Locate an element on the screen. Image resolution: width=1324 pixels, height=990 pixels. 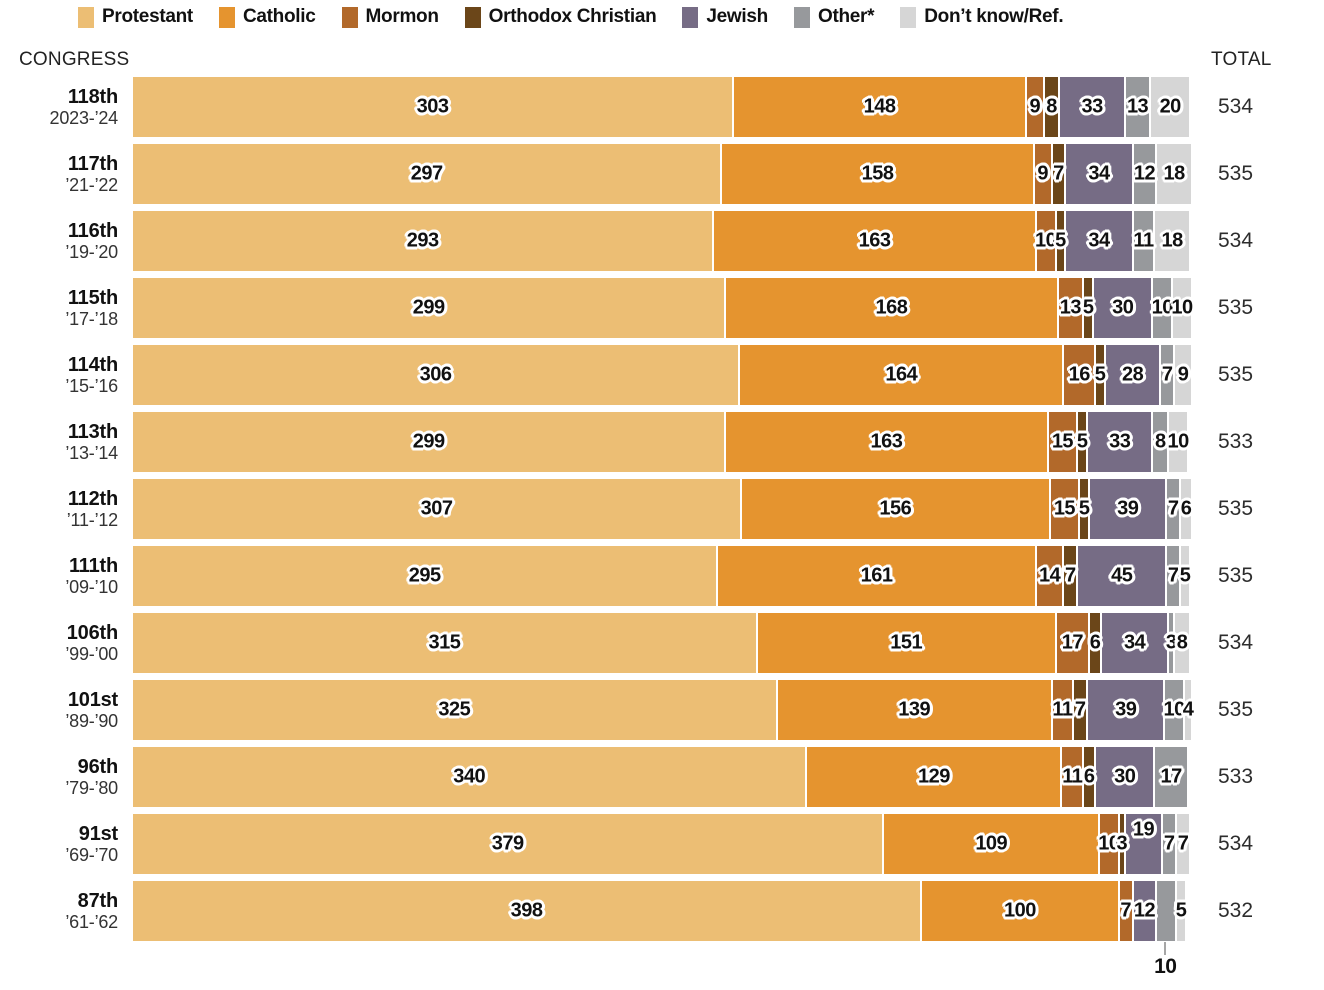
congress-row: 96th ’79-’80 340 129 11 6 30 17 533 is located at coordinates (662, 777).